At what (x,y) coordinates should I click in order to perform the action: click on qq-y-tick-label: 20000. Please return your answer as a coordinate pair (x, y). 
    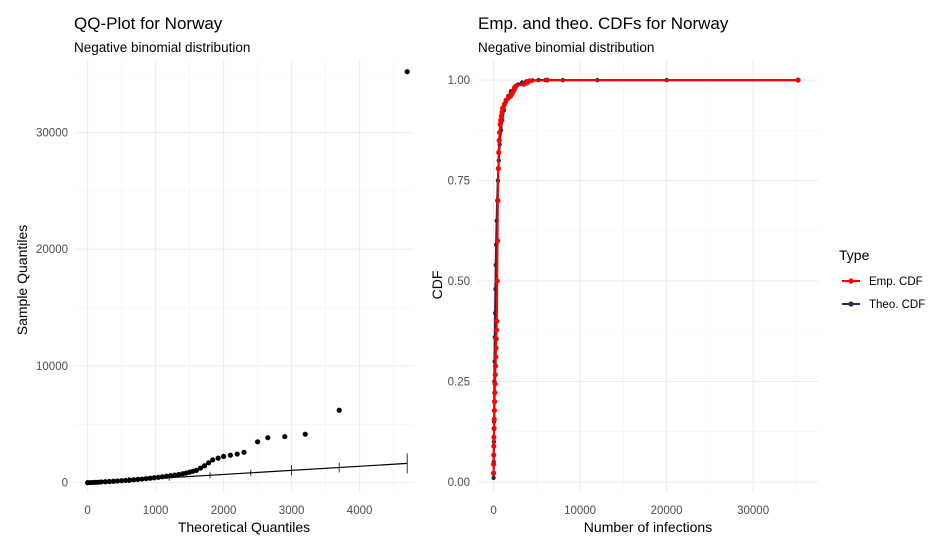
    Looking at the image, I should click on (52, 250).